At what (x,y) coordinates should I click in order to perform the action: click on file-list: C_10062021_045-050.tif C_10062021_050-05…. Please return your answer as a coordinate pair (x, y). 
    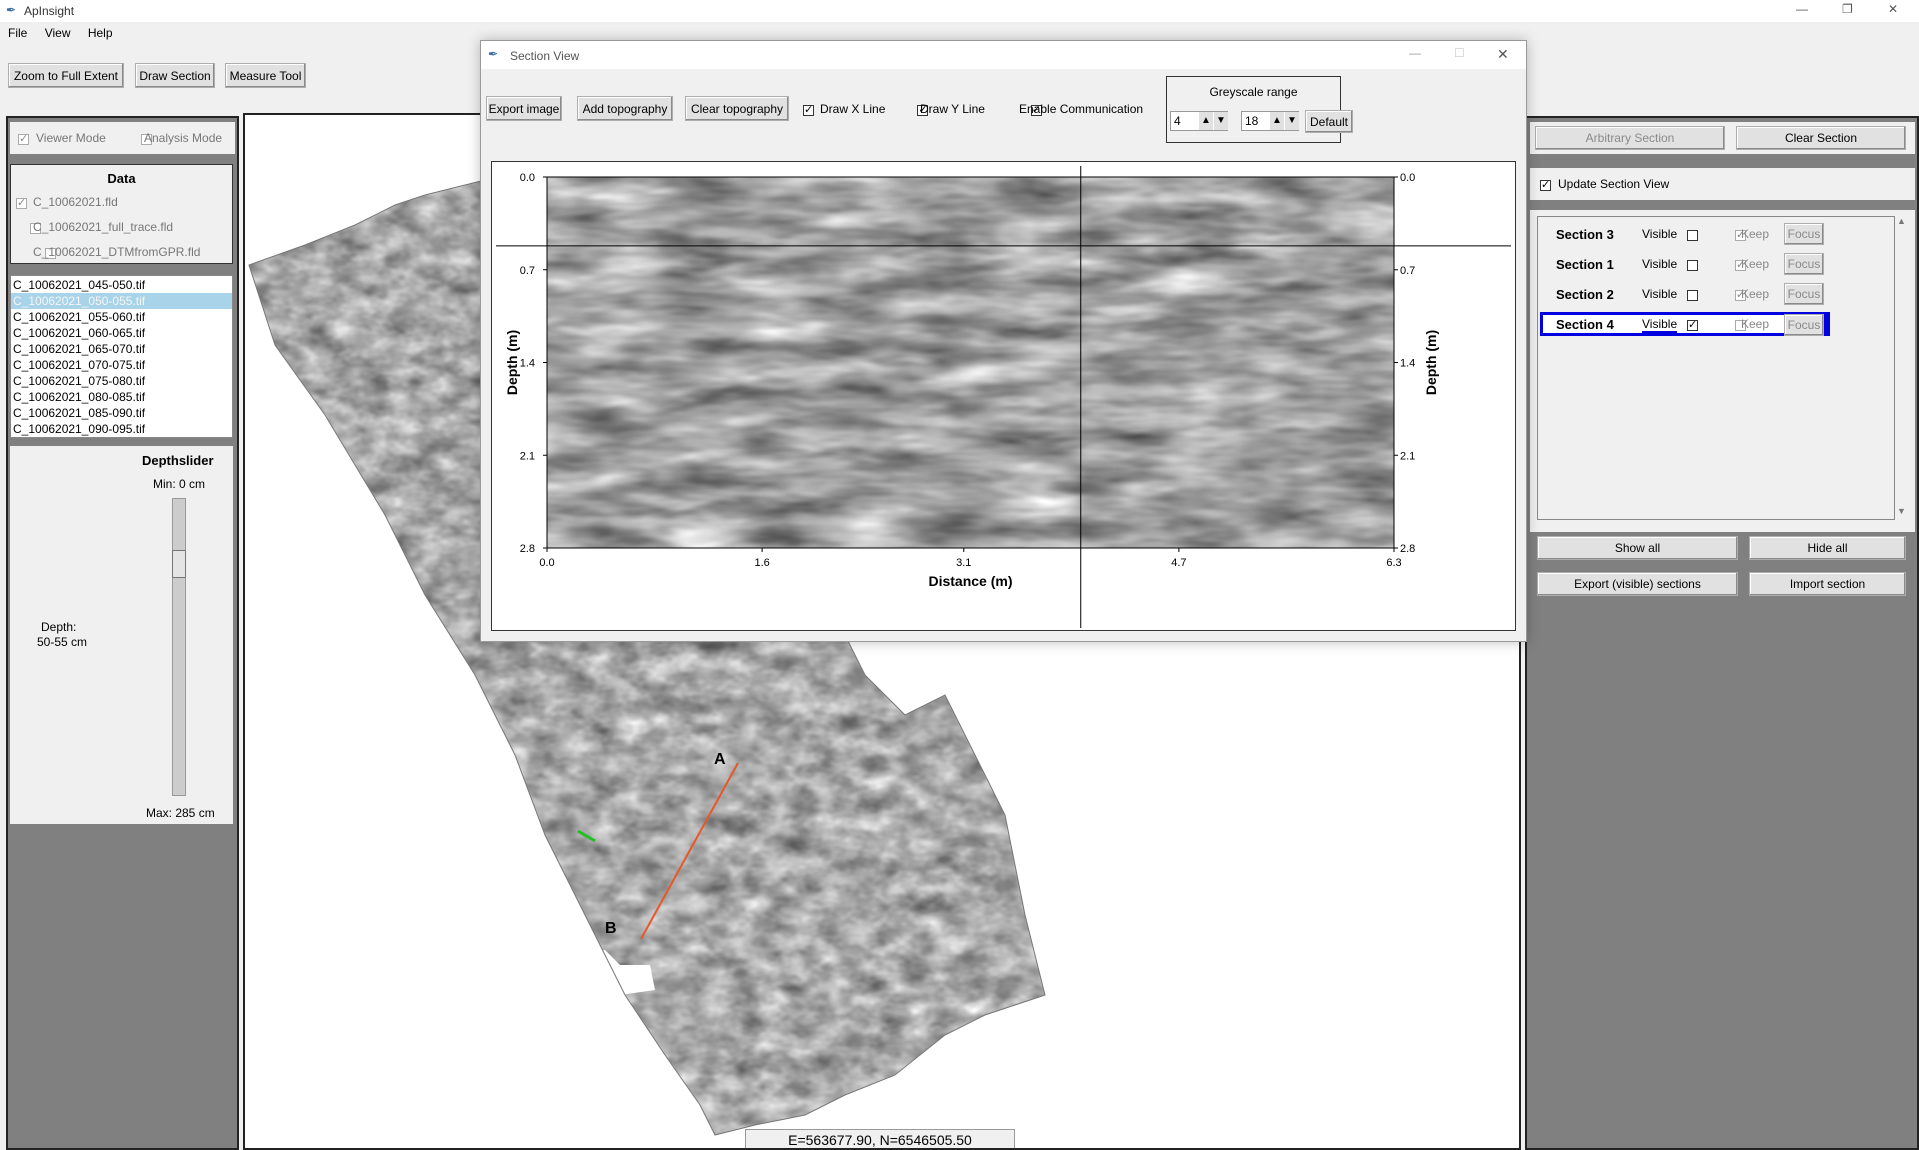
    Looking at the image, I should click on (121, 356).